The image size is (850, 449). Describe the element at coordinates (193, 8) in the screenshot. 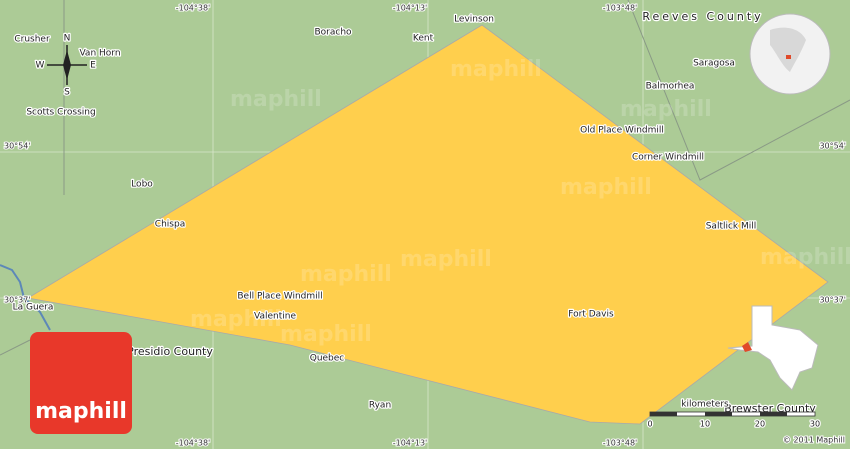

I see `grid-label-top: -104°38'` at that location.